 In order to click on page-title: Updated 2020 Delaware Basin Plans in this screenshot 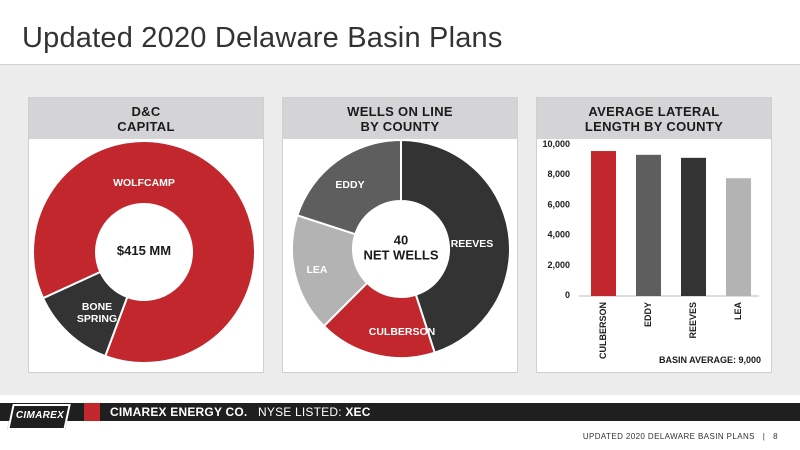, I will do `click(262, 38)`.